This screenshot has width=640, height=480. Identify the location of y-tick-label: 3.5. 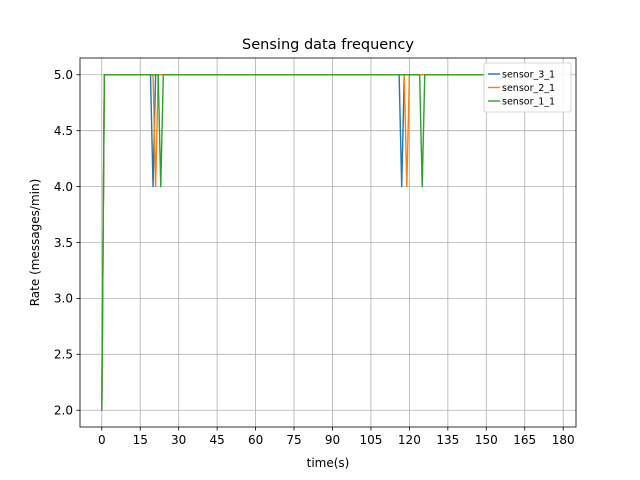
(63, 243).